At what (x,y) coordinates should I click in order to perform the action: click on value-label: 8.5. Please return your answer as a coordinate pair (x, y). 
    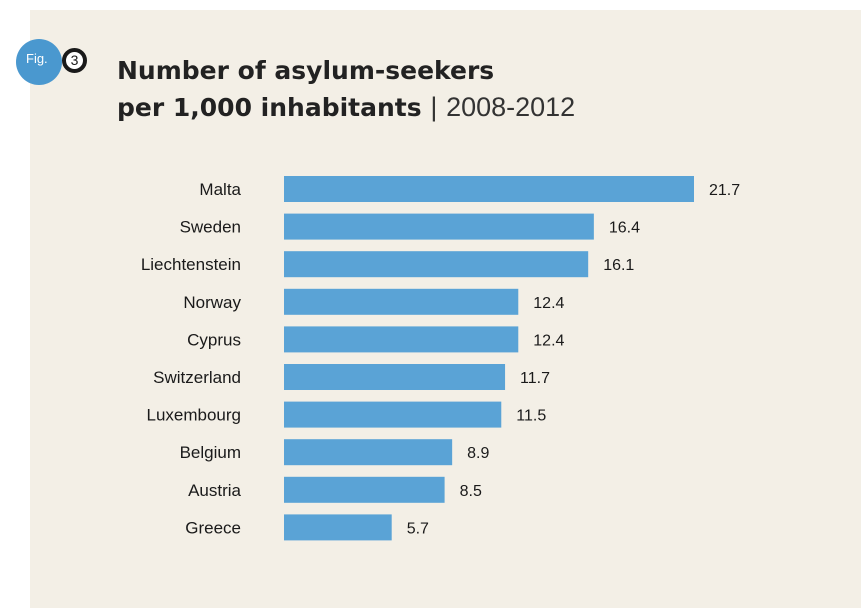
    Looking at the image, I should click on (471, 491).